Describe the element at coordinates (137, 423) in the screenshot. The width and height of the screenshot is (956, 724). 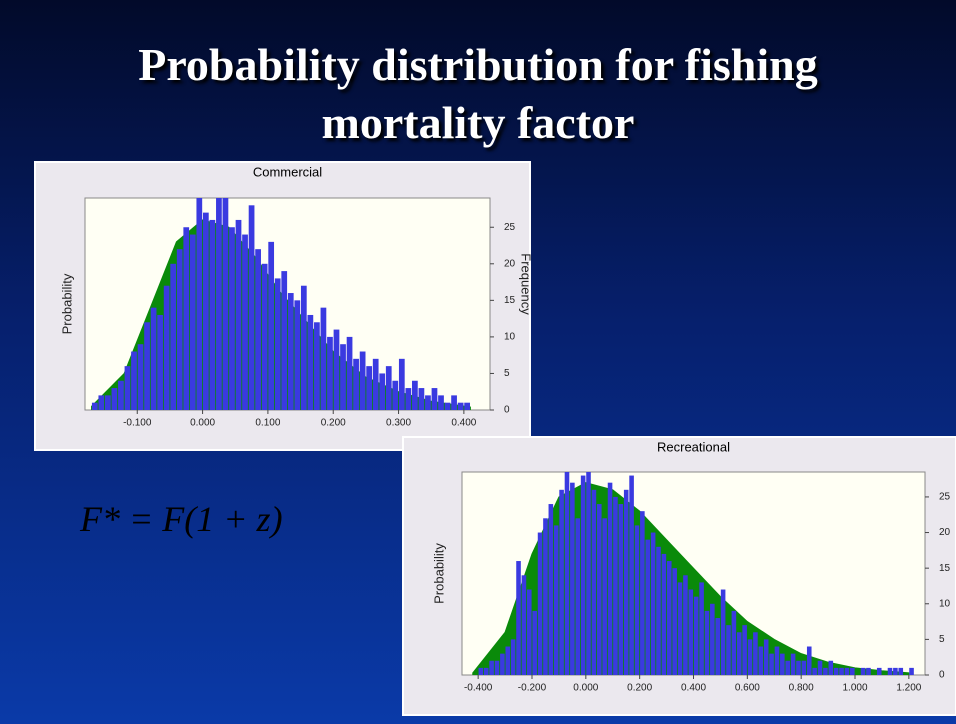
I see `x-tick-label: -0.100` at that location.